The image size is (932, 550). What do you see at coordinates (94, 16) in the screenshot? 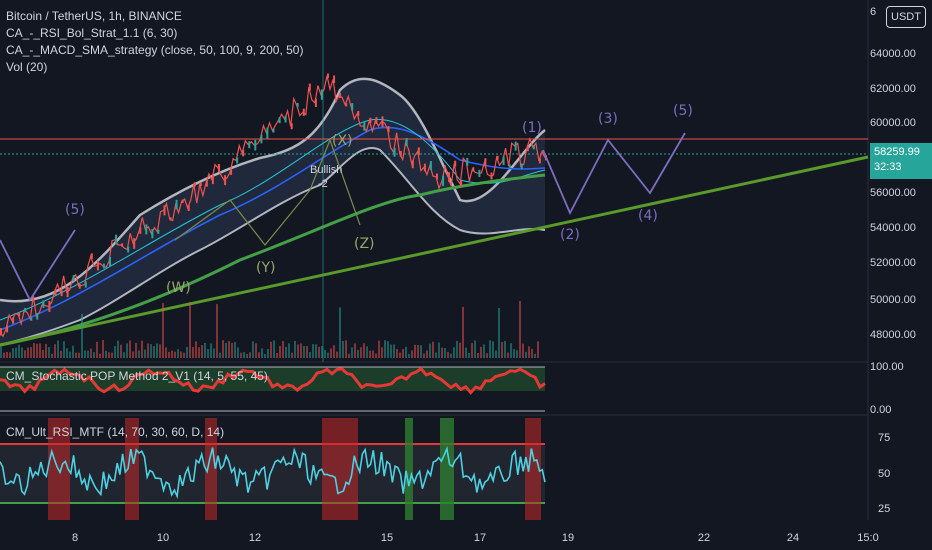
I see `symbol-title: Bitcoin / TetherUS, 1h, BINANCE` at bounding box center [94, 16].